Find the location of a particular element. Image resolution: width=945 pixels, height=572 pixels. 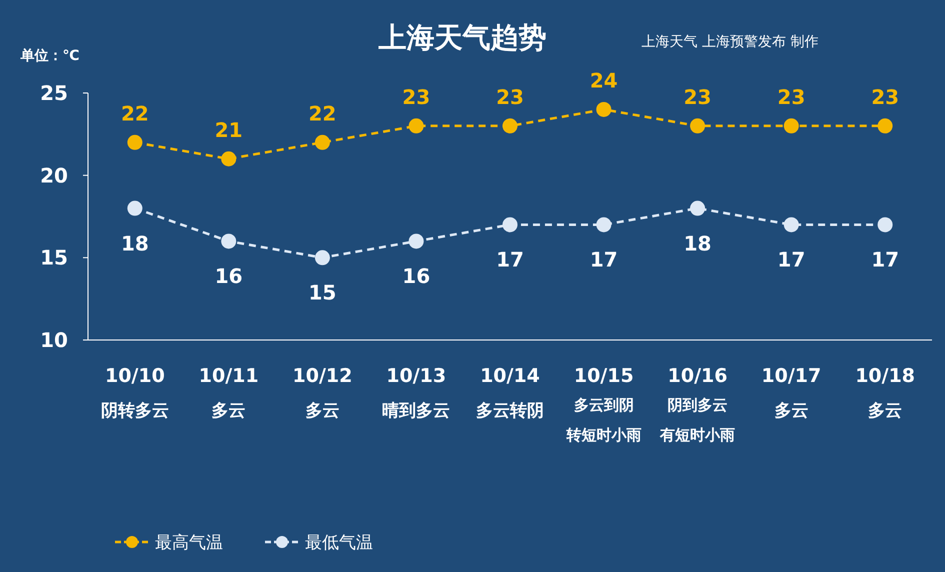

x-tick-label: 10/10 阴转多云 is located at coordinates (134, 393).